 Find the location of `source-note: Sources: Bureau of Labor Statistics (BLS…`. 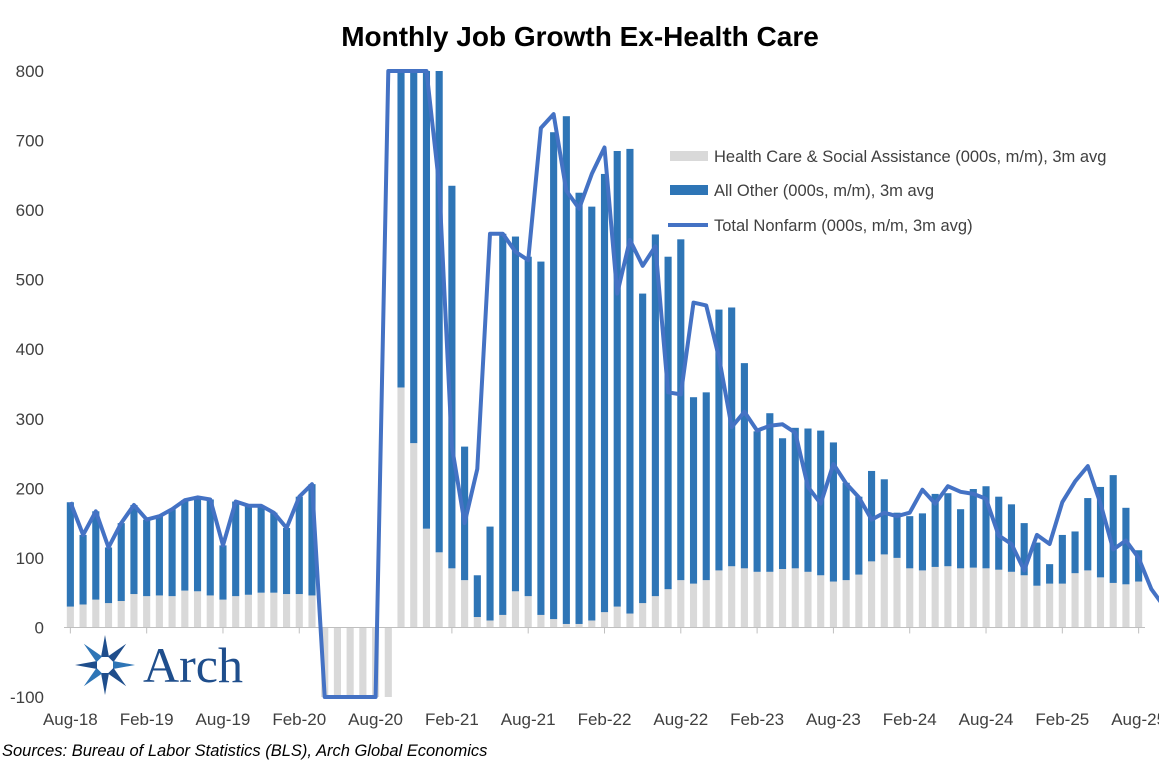

source-note: Sources: Bureau of Labor Statistics (BLS… is located at coordinates (244, 751).